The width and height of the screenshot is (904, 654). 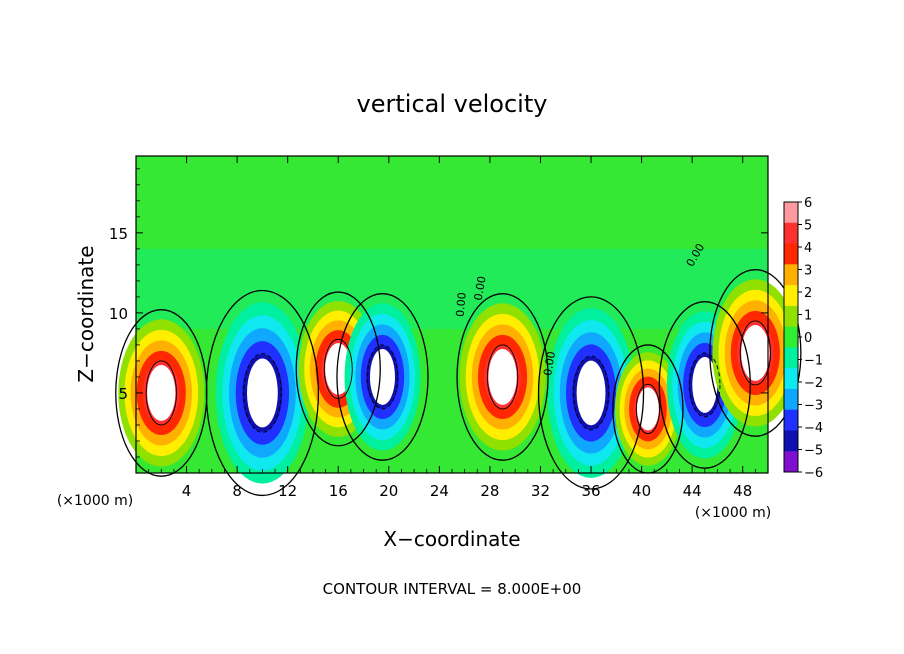 I want to click on colorbar-tick-label: 0, so click(x=808, y=338).